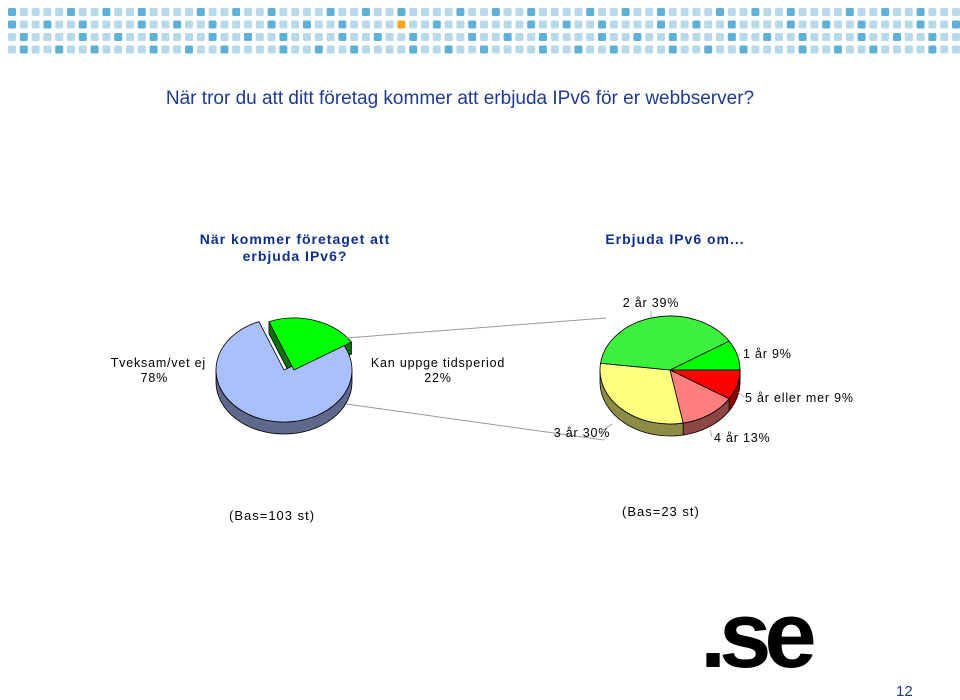 This screenshot has height=700, width=960. I want to click on label-tveksam: Tveksam/vet ej, so click(158, 363).